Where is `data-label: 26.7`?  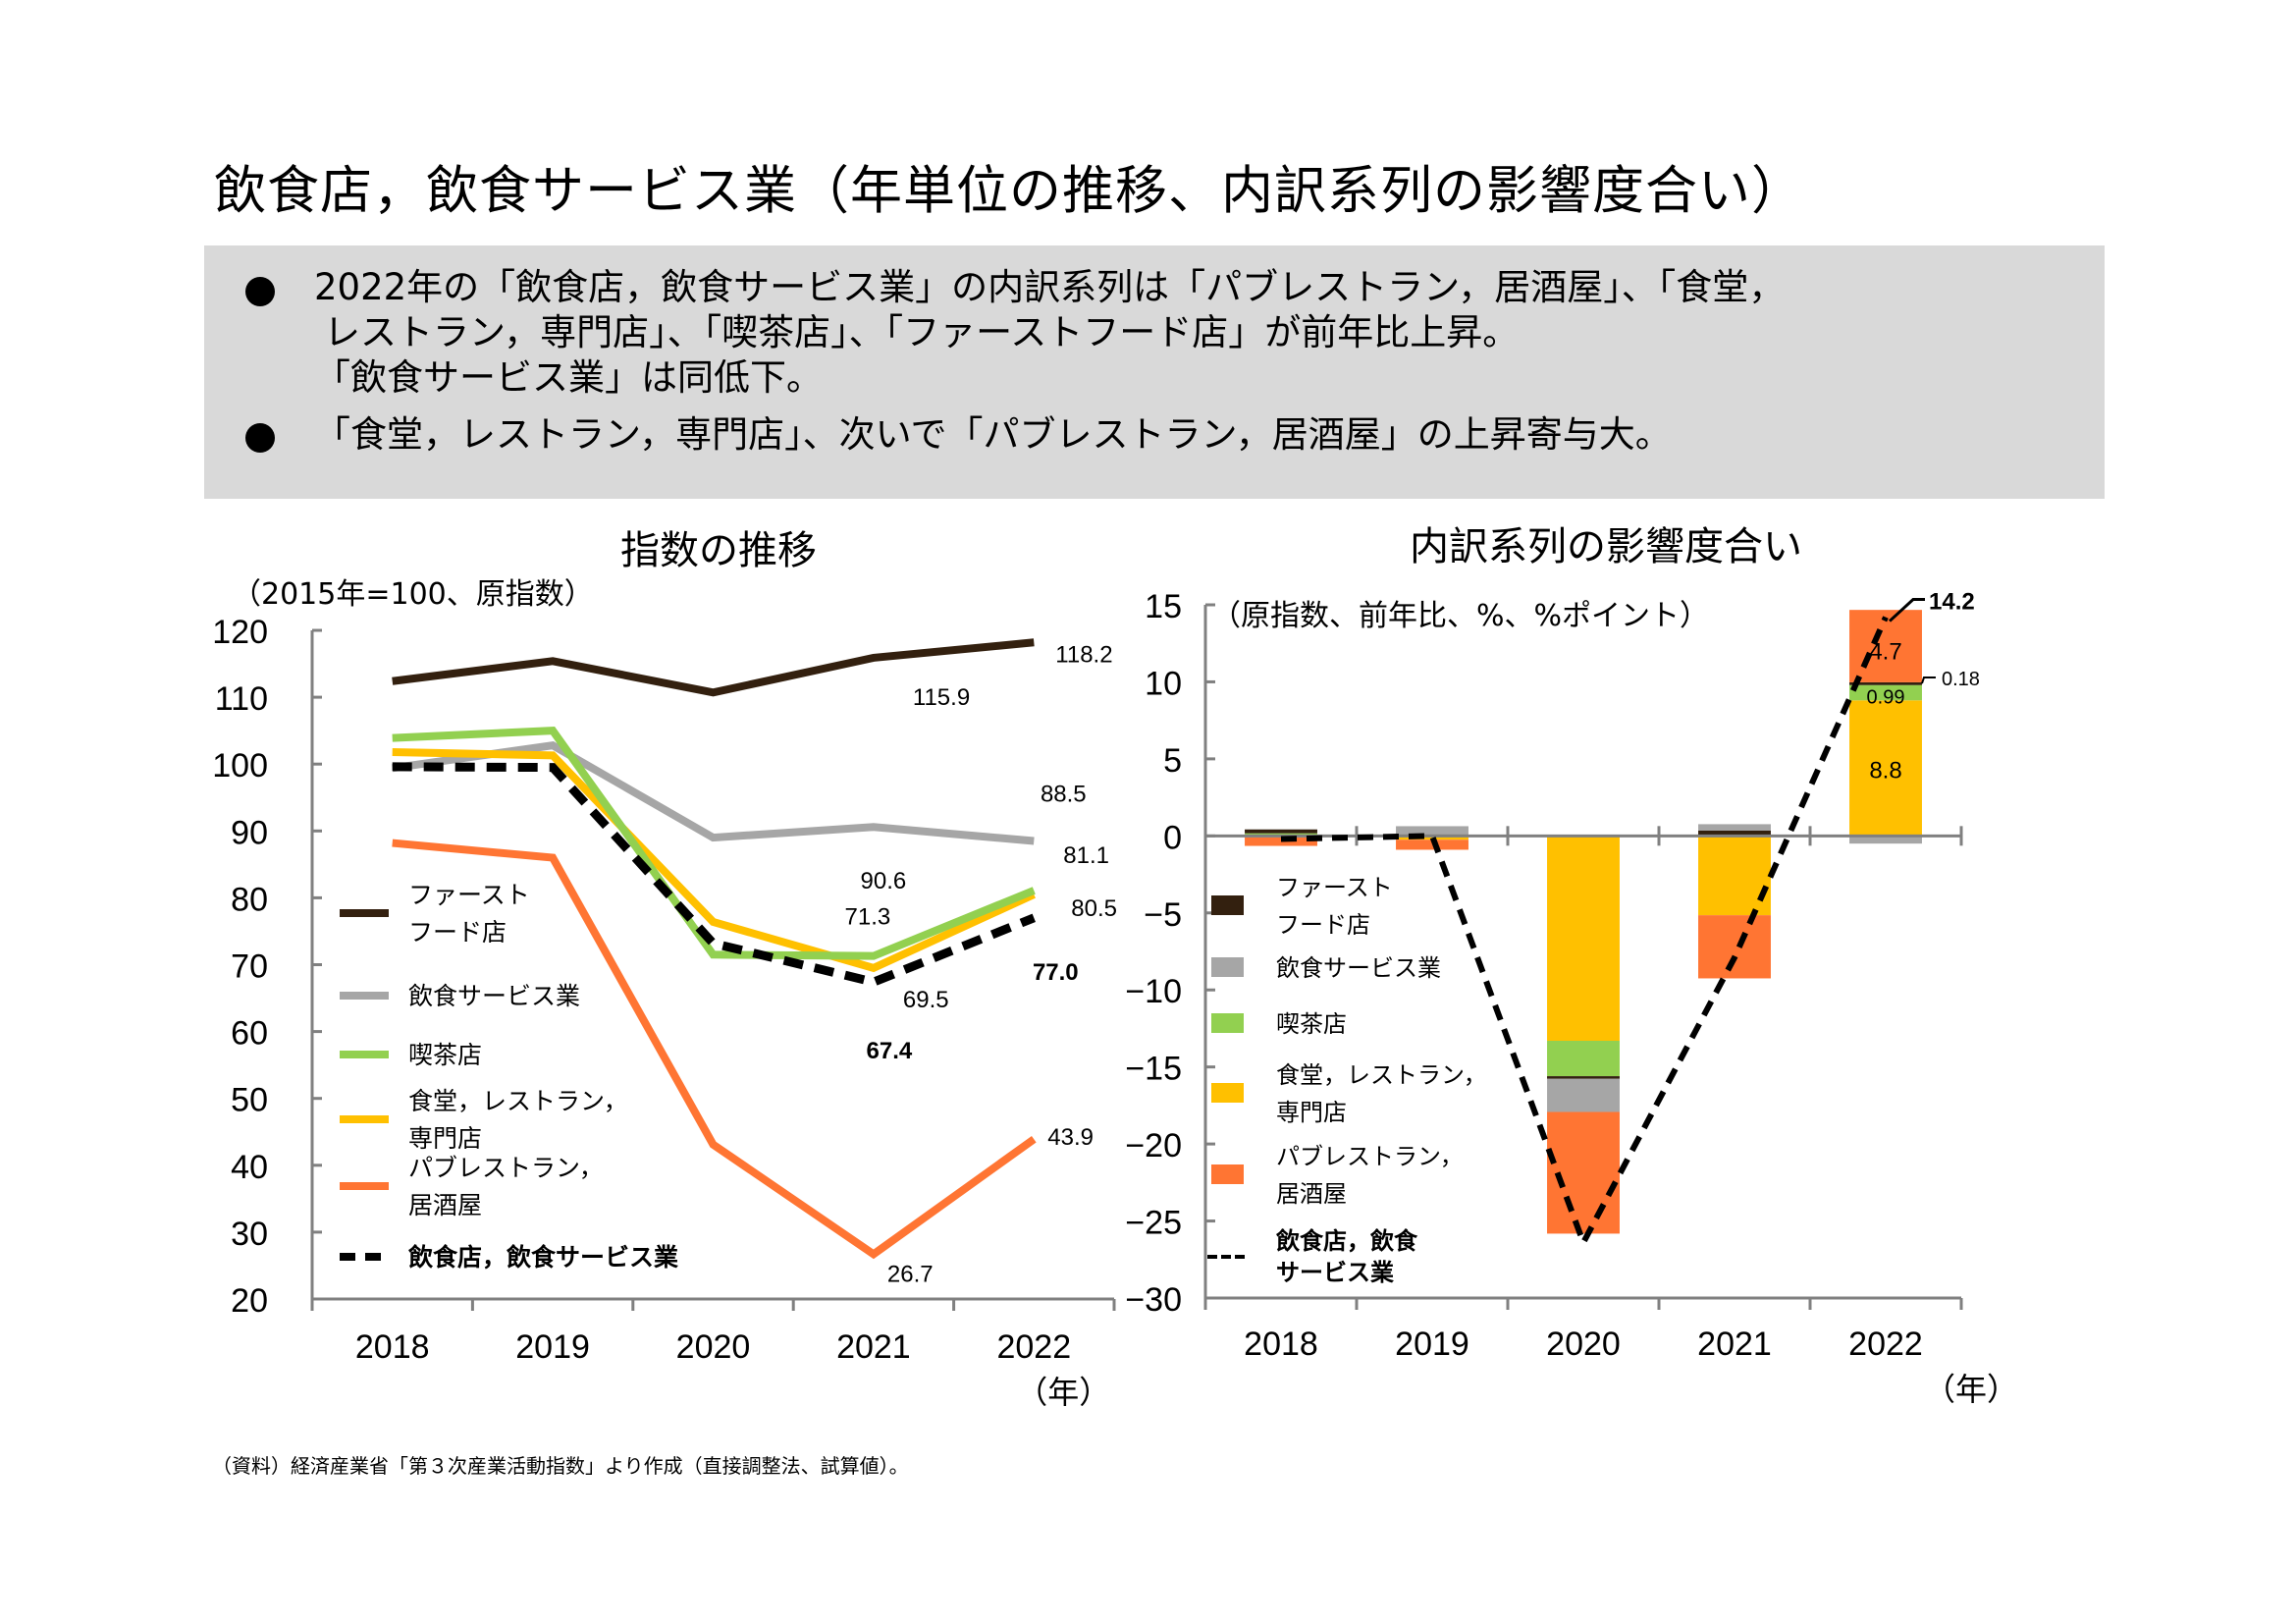 data-label: 26.7 is located at coordinates (910, 1274).